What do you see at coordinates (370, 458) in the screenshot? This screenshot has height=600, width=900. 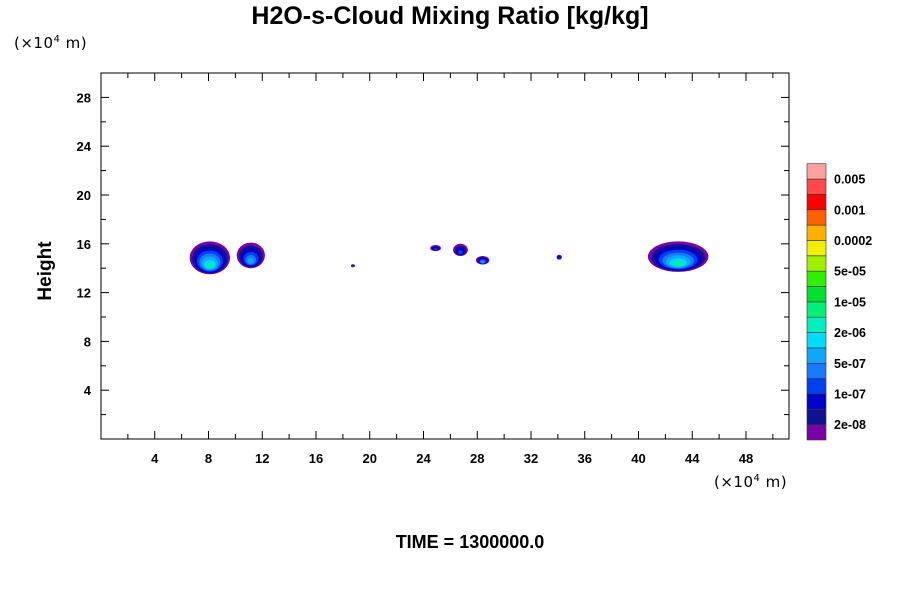 I see `x-tick-label: 20` at bounding box center [370, 458].